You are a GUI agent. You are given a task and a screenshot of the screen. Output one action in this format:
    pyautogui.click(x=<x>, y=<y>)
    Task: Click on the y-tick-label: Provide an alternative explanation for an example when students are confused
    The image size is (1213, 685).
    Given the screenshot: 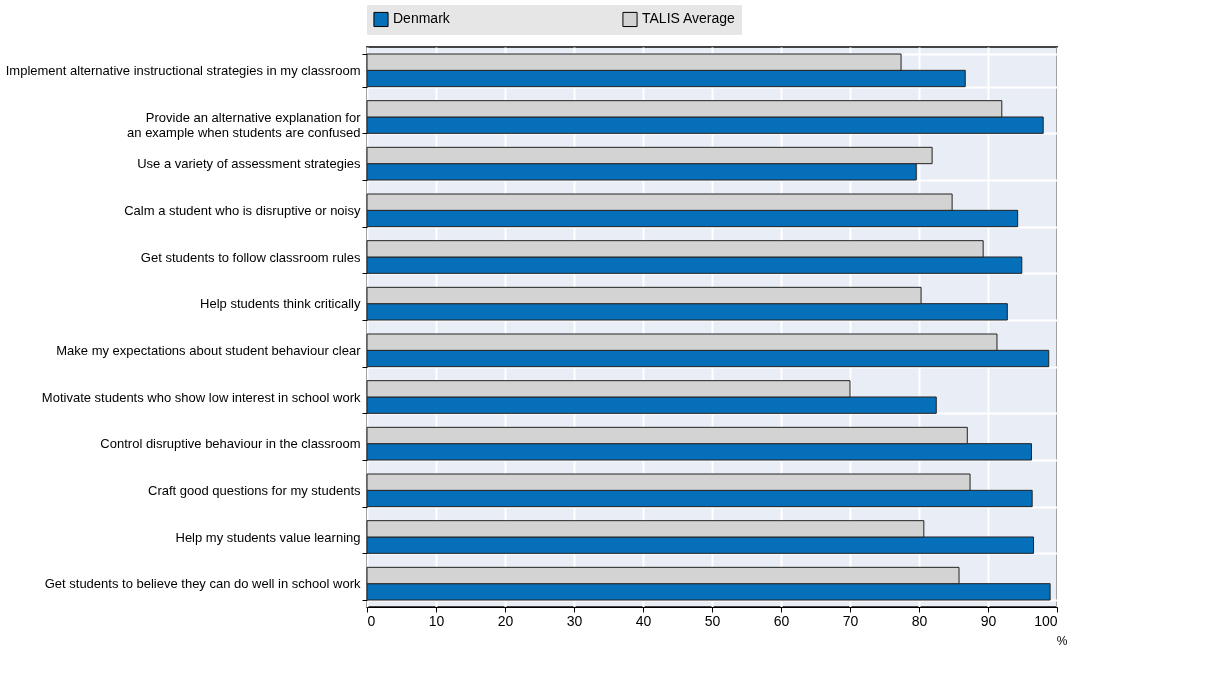 What is the action you would take?
    pyautogui.click(x=244, y=124)
    